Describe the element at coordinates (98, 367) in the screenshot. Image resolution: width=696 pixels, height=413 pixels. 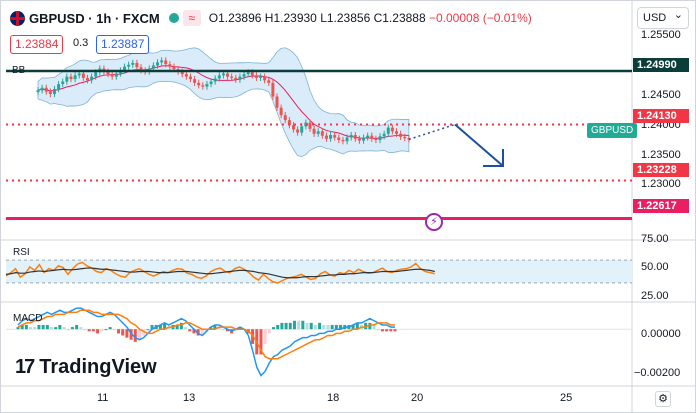
I see `tradingview-wordmark: TradingView` at that location.